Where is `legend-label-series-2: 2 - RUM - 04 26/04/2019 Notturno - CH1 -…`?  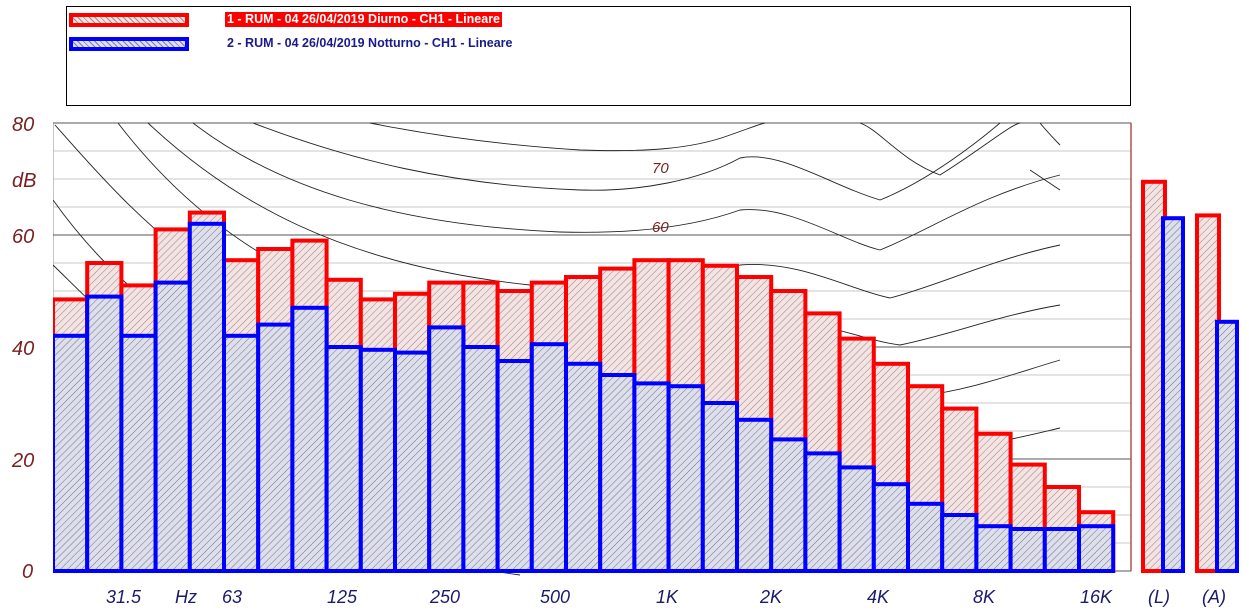 legend-label-series-2: 2 - RUM - 04 26/04/2019 Notturno - CH1 -… is located at coordinates (370, 43).